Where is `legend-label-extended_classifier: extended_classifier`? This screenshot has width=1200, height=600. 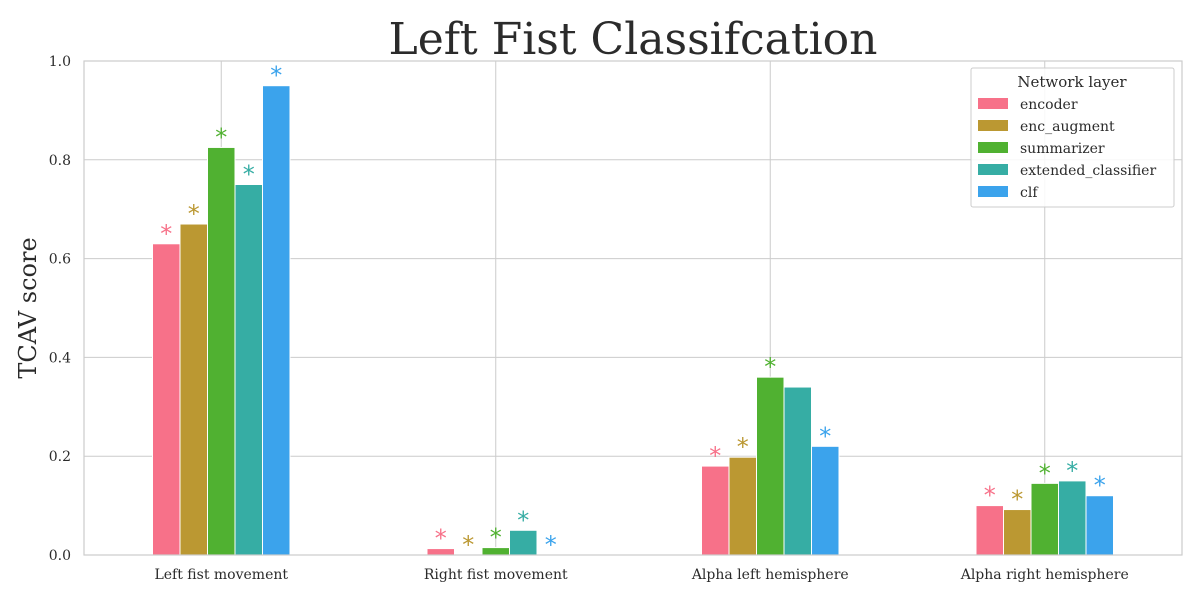 legend-label-extended_classifier: extended_classifier is located at coordinates (1088, 171).